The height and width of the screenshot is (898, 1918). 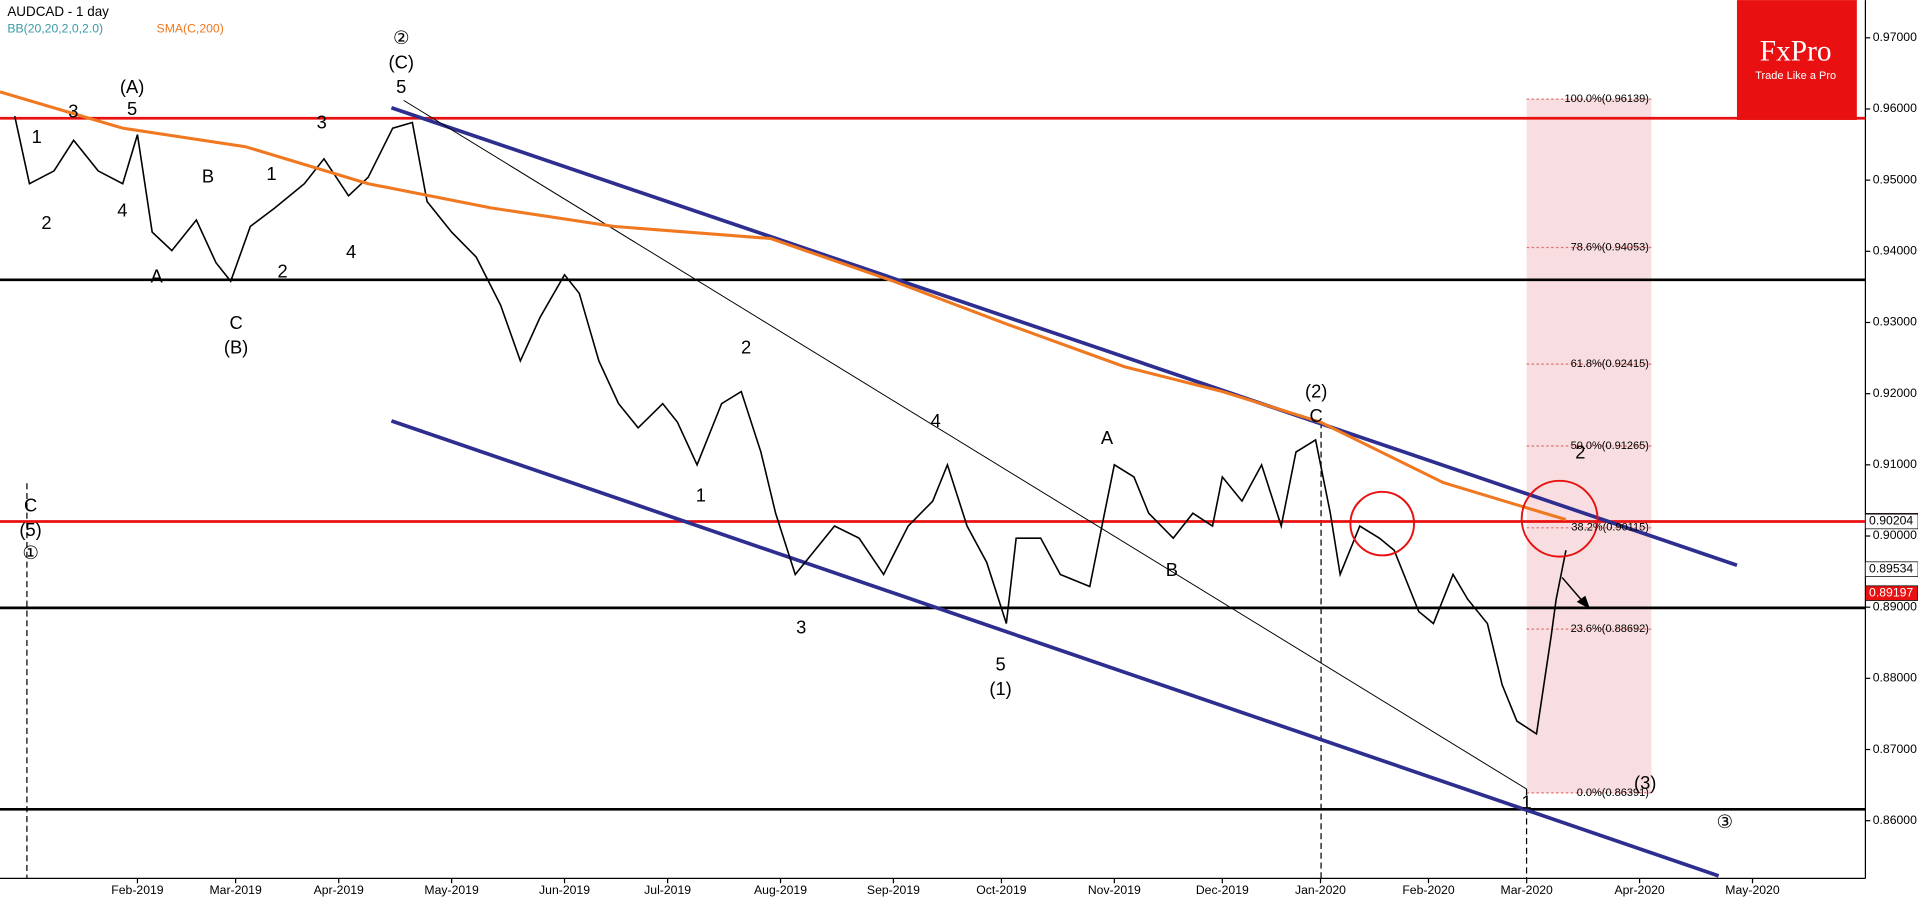 I want to click on arrow-head, so click(x=1583, y=602).